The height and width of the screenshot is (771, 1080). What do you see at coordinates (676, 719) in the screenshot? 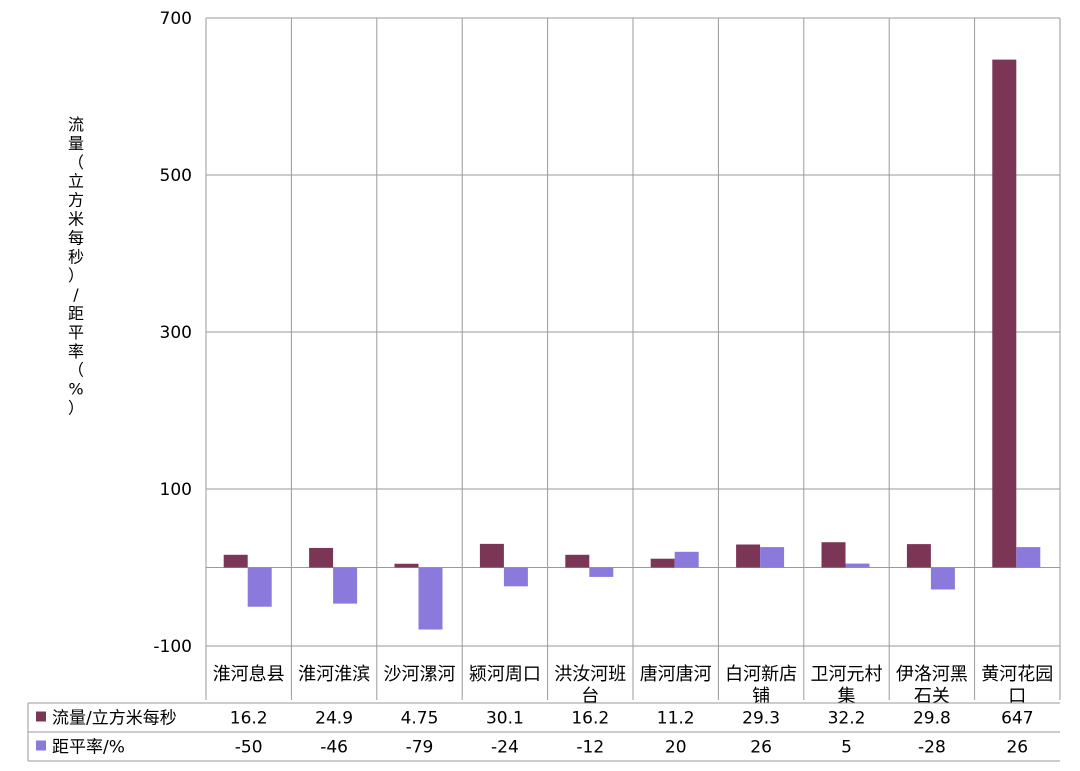
I see `table-value: 11.2` at bounding box center [676, 719].